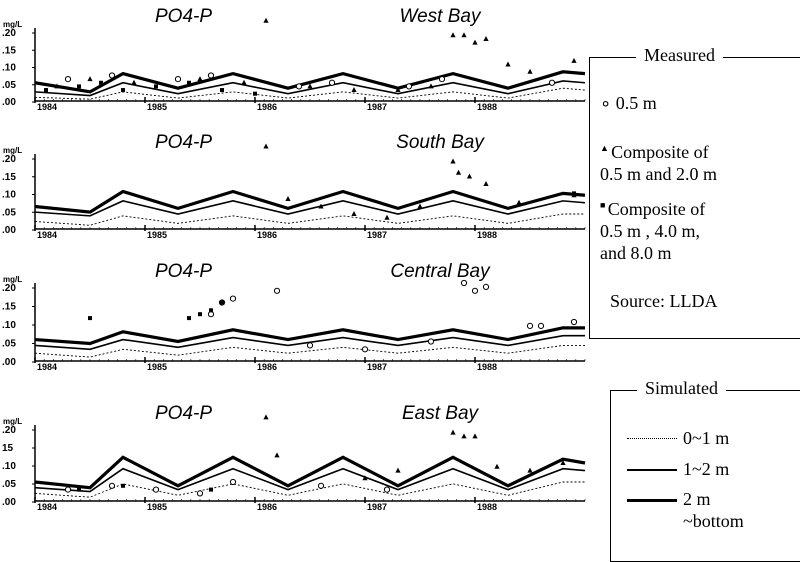  What do you see at coordinates (653, 231) in the screenshot?
I see `legend-label-composite-3: Composite of 0.5 m , 4.0 m, and 8.0 m` at bounding box center [653, 231].